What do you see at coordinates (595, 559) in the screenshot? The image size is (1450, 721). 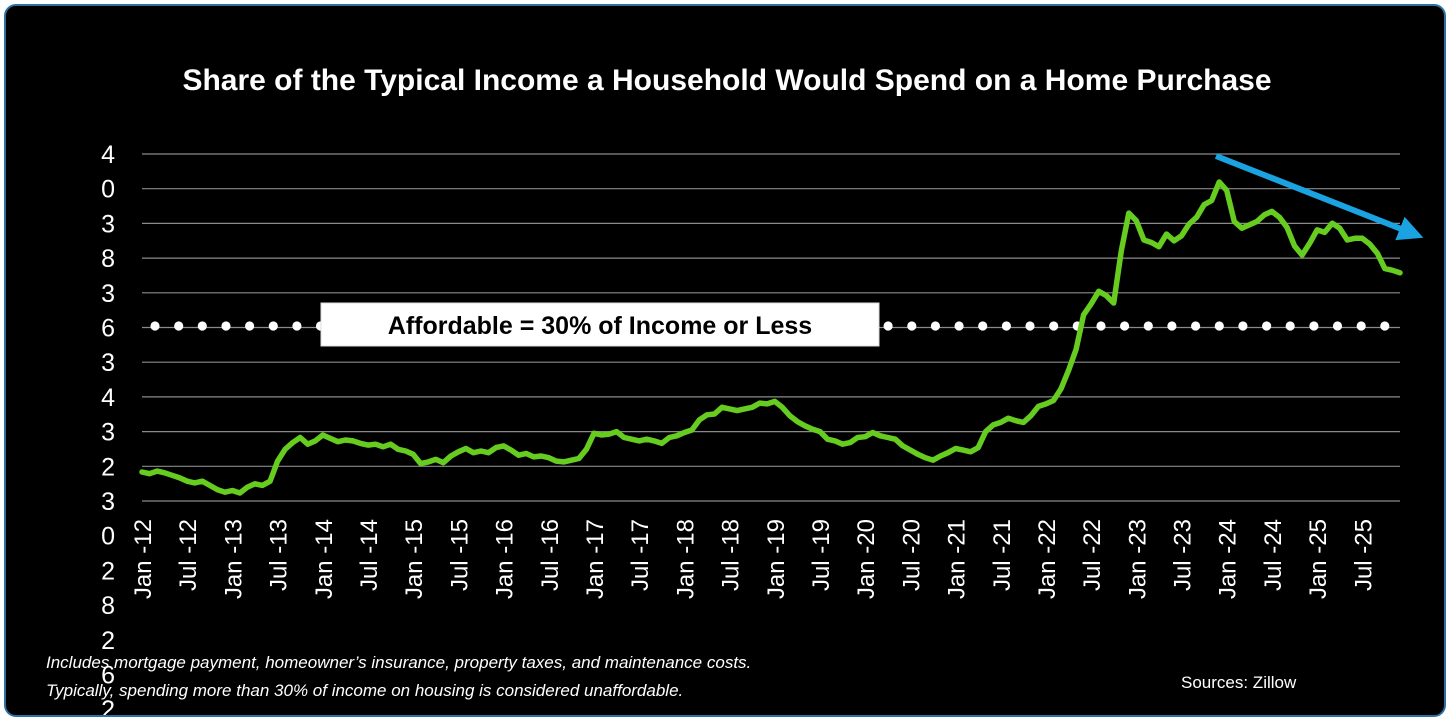 I see `x-tick-label: Jan -17` at bounding box center [595, 559].